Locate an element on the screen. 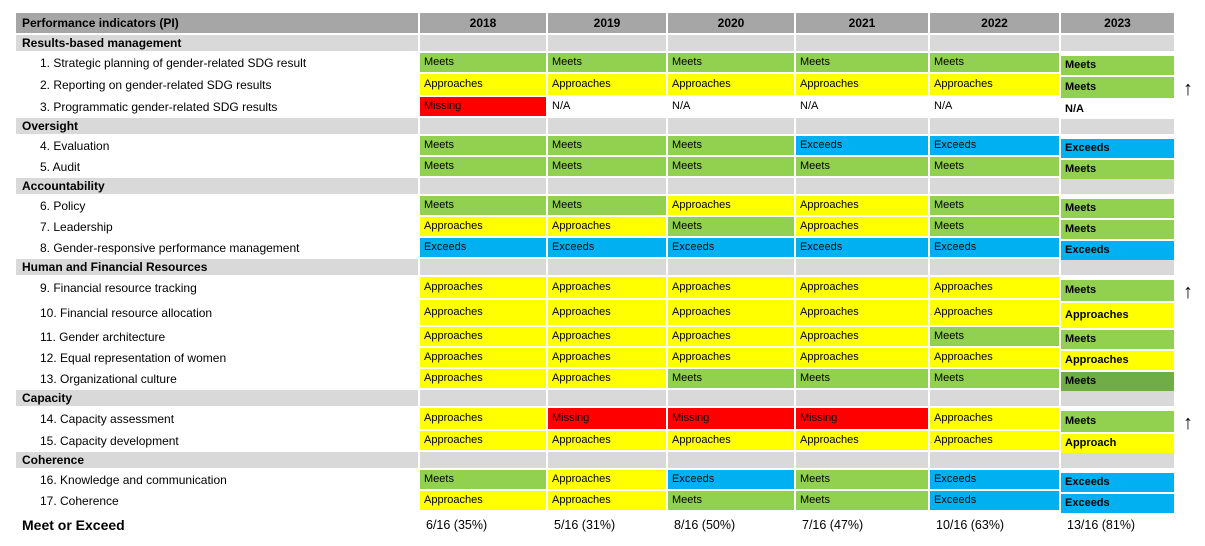 The width and height of the screenshot is (1205, 546). section-title: Capacity is located at coordinates (217, 398).